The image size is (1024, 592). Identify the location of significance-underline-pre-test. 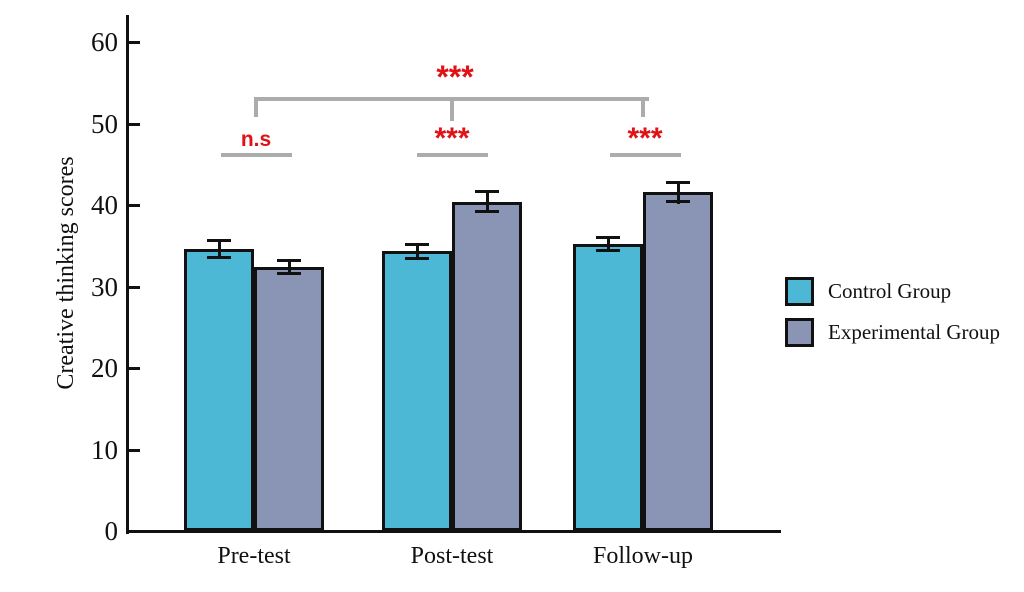
(256, 155).